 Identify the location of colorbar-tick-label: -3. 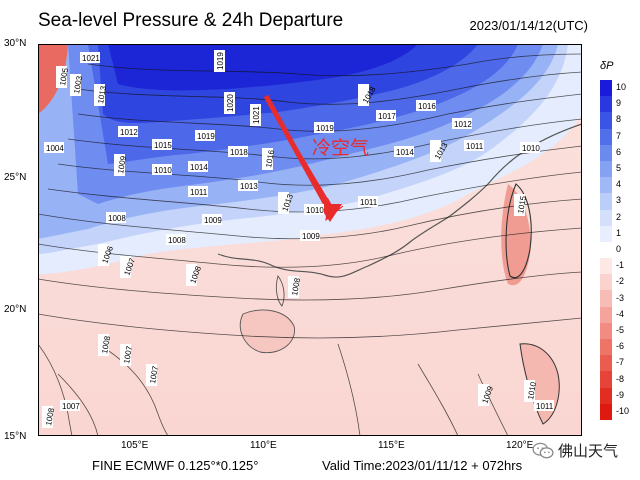
(620, 297).